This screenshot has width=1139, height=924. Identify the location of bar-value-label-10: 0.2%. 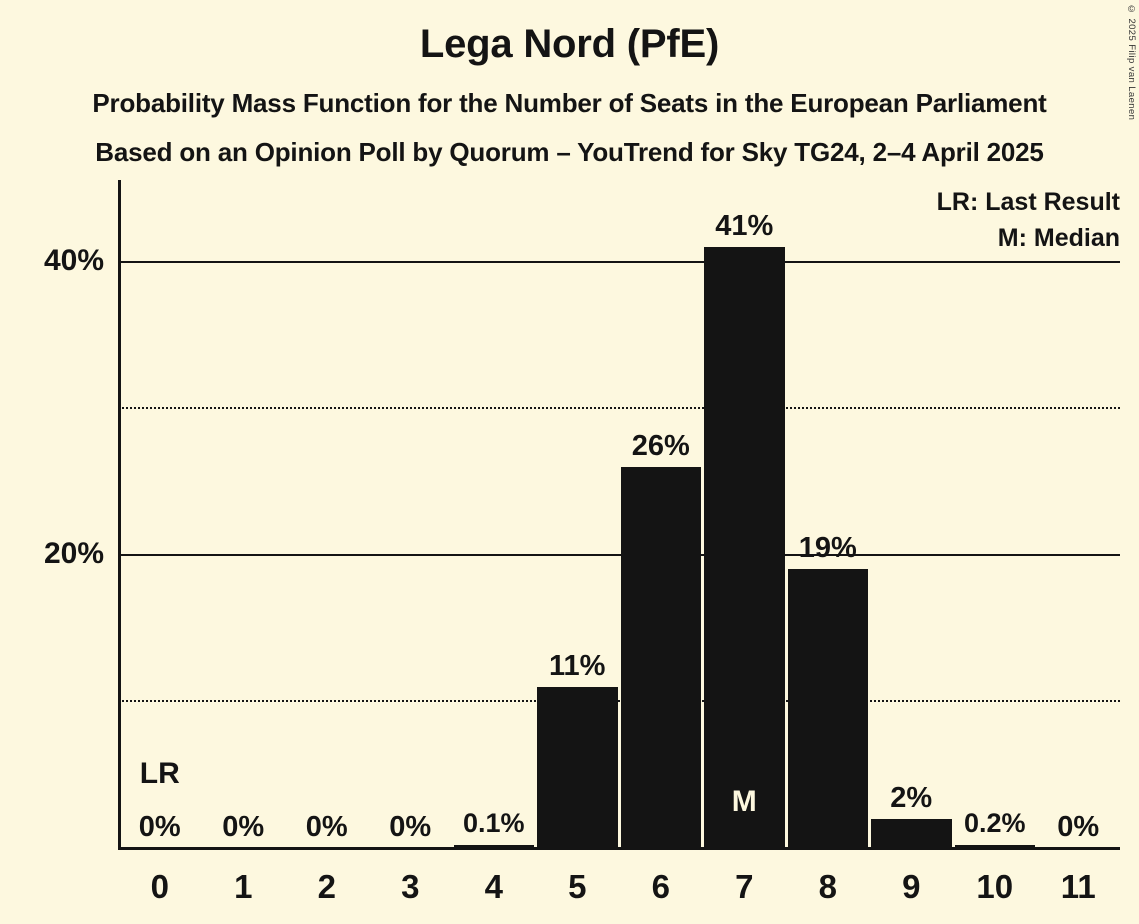
(994, 823).